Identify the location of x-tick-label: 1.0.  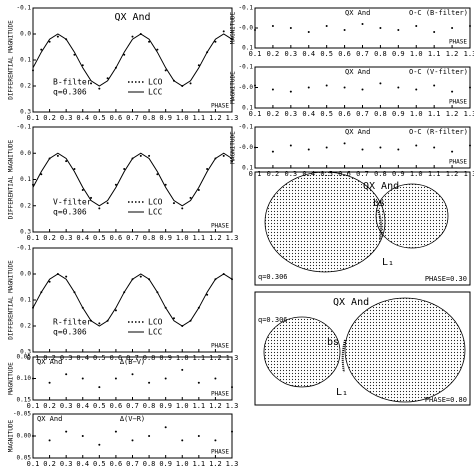
(182, 406).